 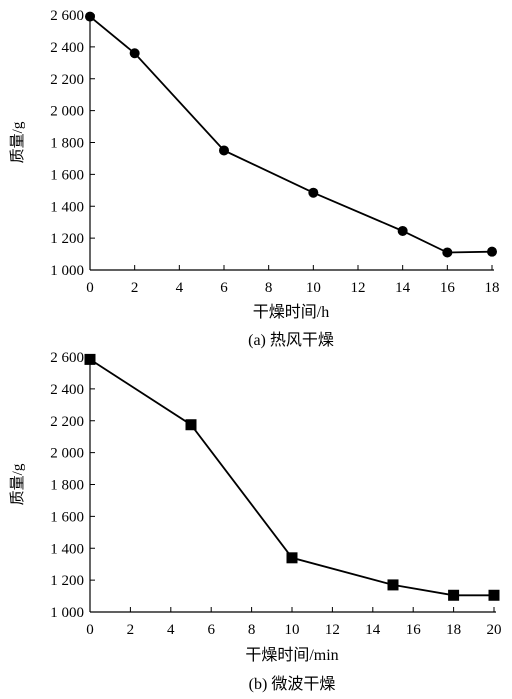 I want to click on x-axis-label: 干燥时间/h, so click(x=291, y=312).